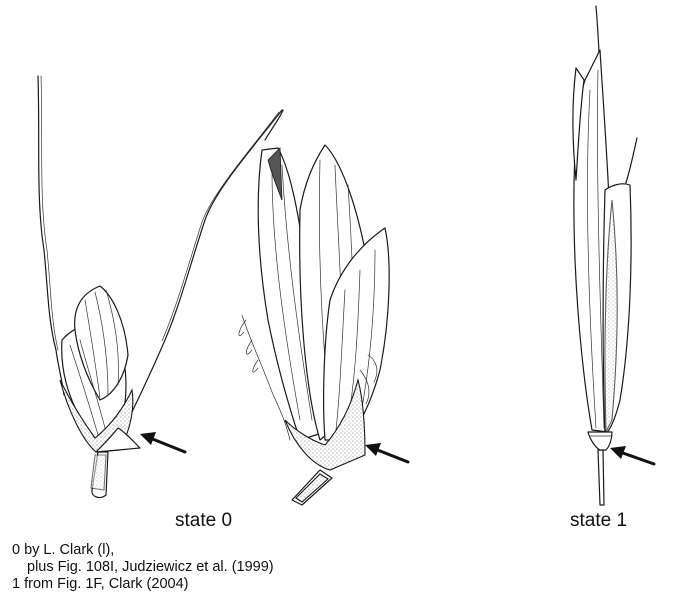 Image resolution: width=686 pixels, height=600 pixels. What do you see at coordinates (100, 584) in the screenshot?
I see `credit-line-3: 1 from Fig. 1F, Clark (2004)` at bounding box center [100, 584].